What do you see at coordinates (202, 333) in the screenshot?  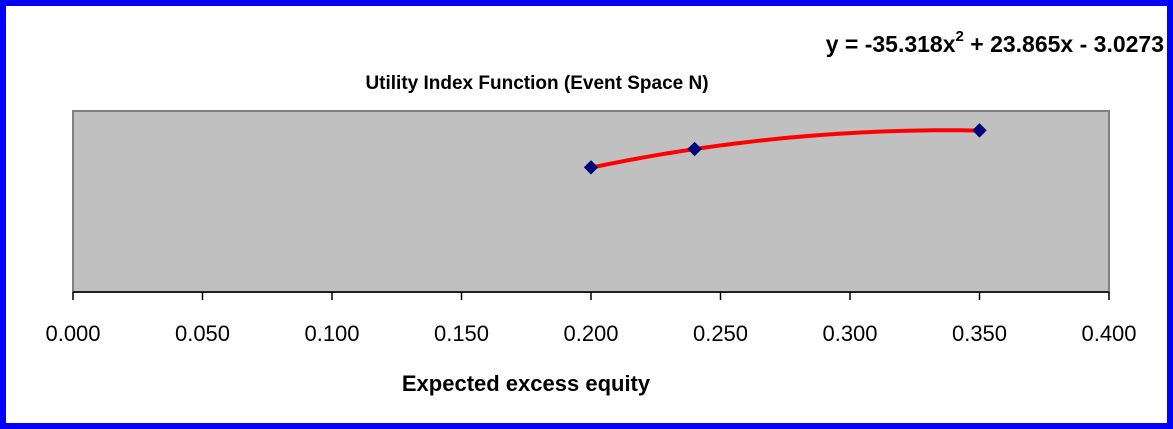 I see `x-tick-label: 0.050` at bounding box center [202, 333].